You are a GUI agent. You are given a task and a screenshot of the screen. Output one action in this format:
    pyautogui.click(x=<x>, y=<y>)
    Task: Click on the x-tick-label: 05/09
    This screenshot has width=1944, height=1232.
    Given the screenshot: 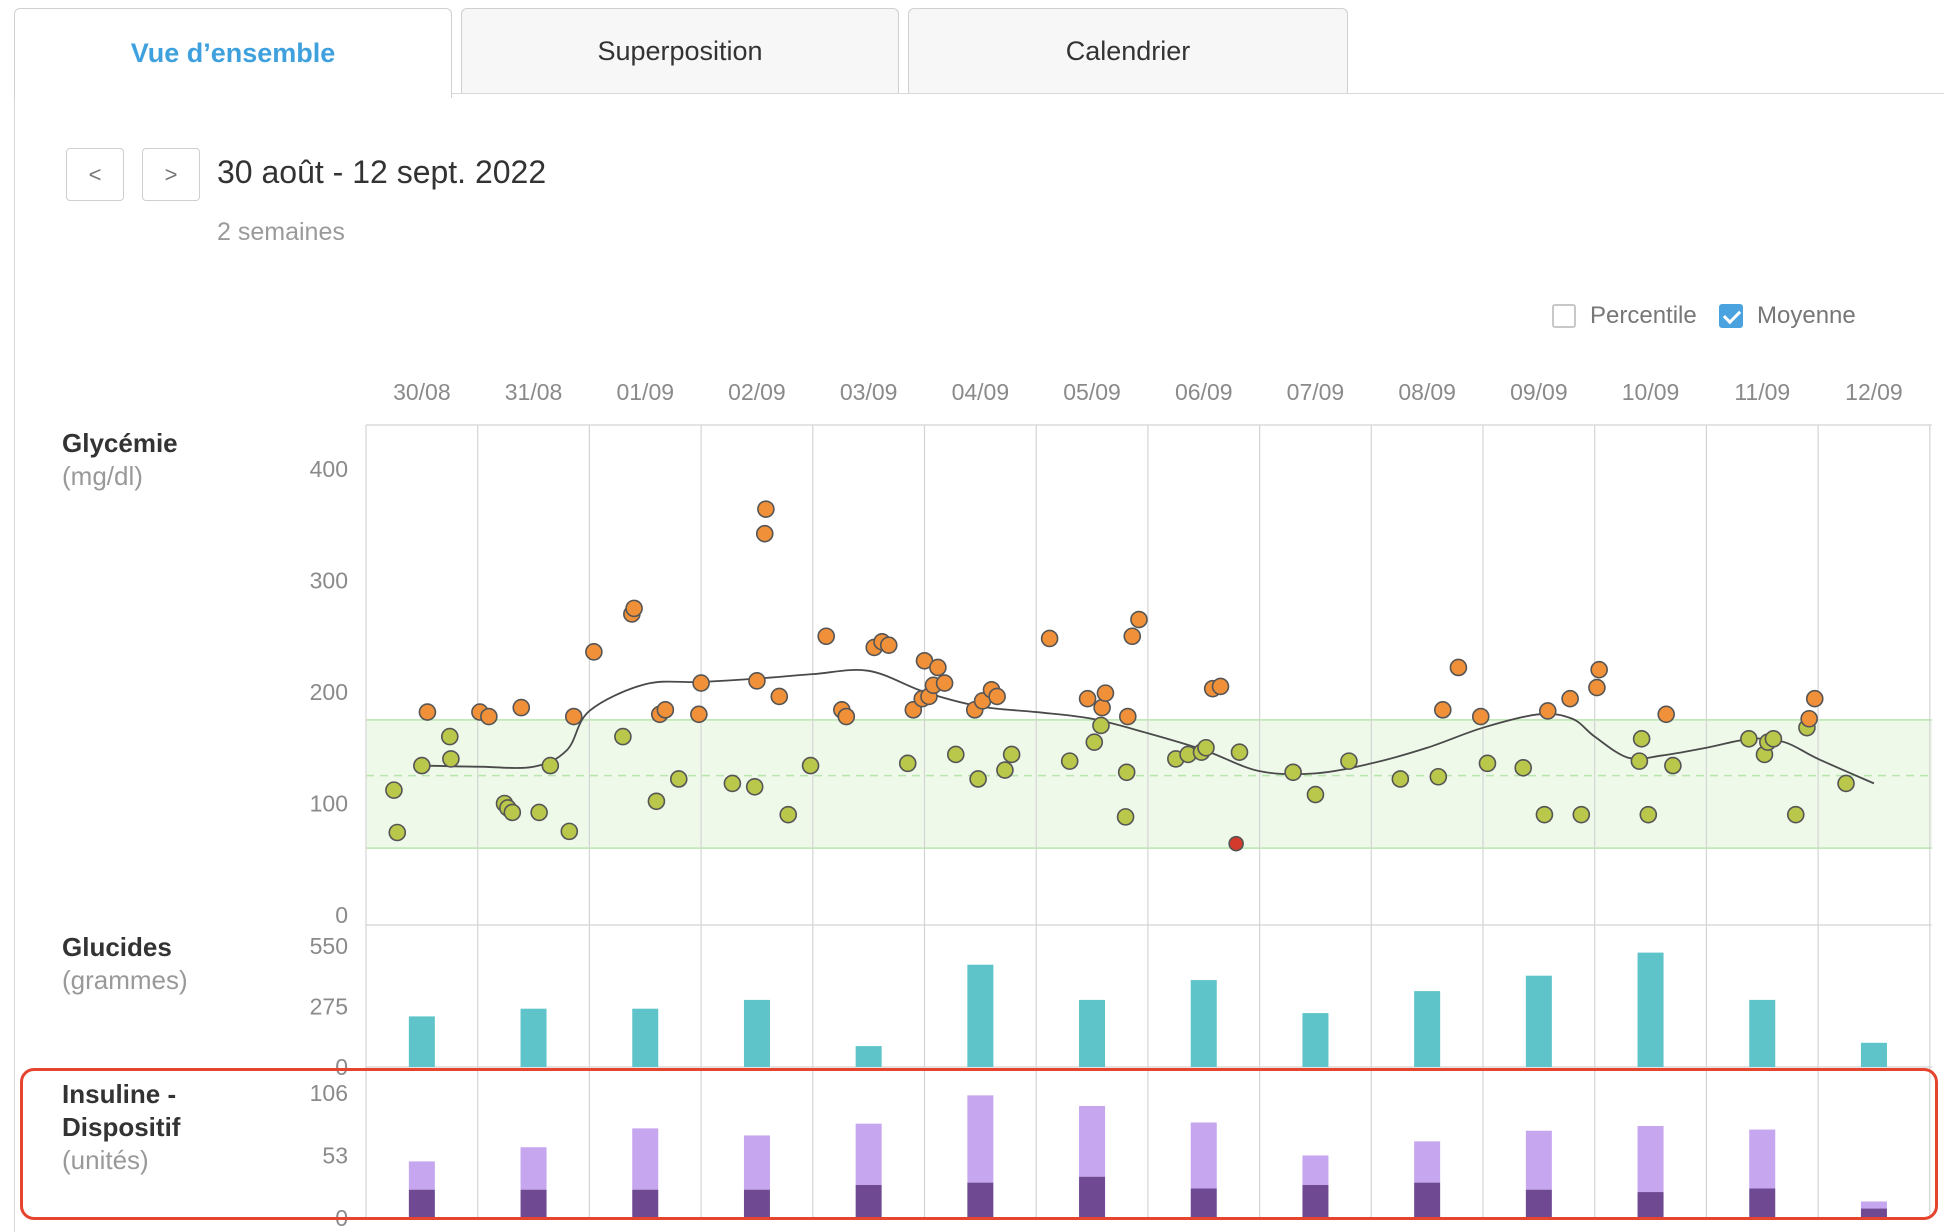 What is the action you would take?
    pyautogui.click(x=1092, y=392)
    